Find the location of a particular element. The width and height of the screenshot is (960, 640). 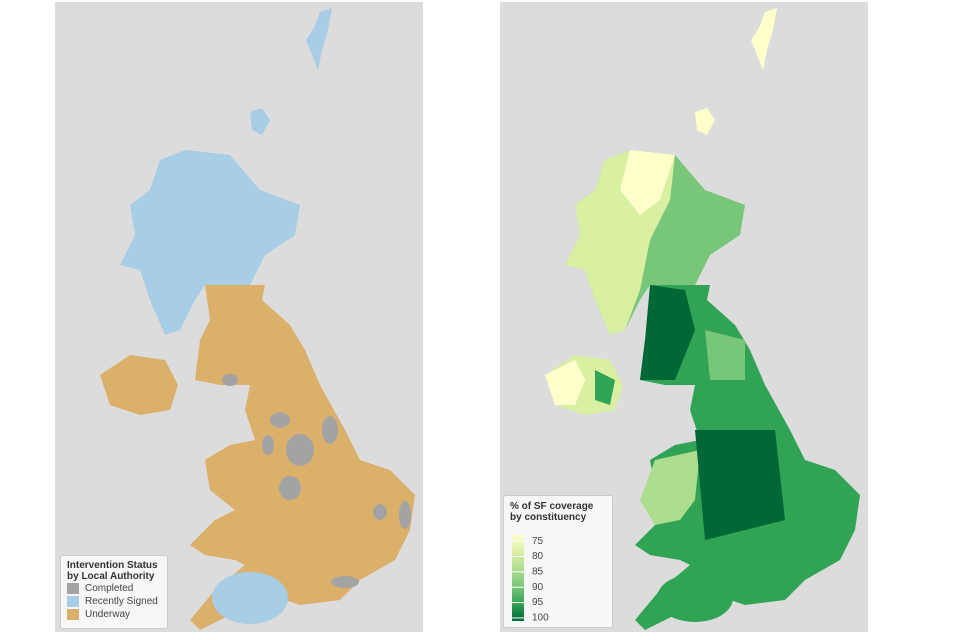

legend-item: Underway is located at coordinates (114, 614).